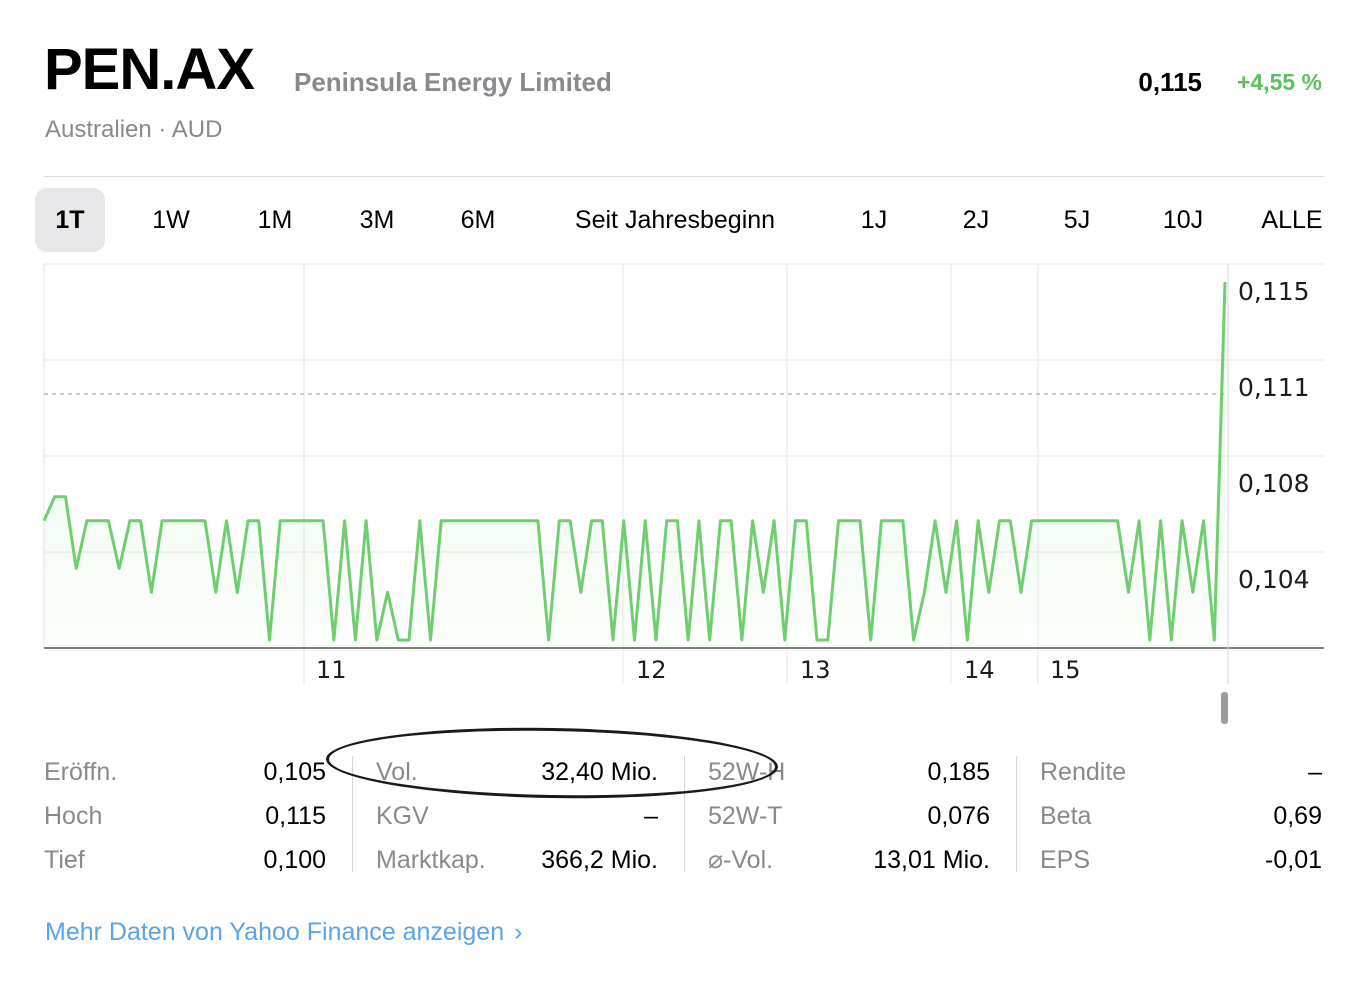 The width and height of the screenshot is (1372, 990). What do you see at coordinates (294, 772) in the screenshot?
I see `stat-value: 0,105` at bounding box center [294, 772].